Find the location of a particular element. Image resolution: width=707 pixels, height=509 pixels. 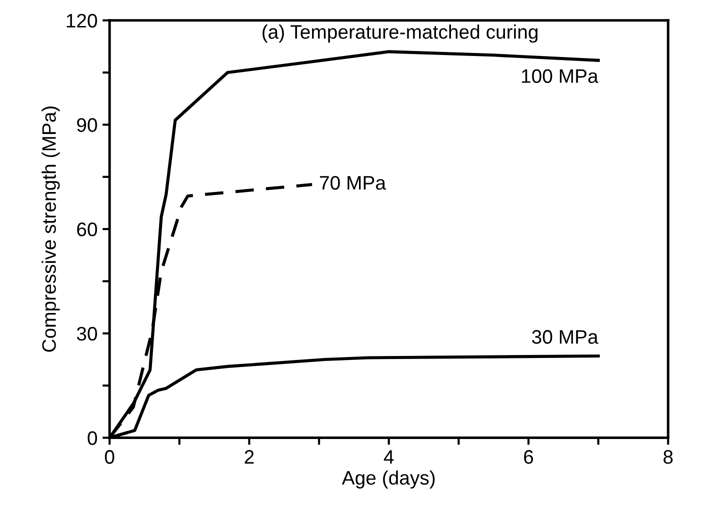

x-tick-label: 4 is located at coordinates (389, 457).